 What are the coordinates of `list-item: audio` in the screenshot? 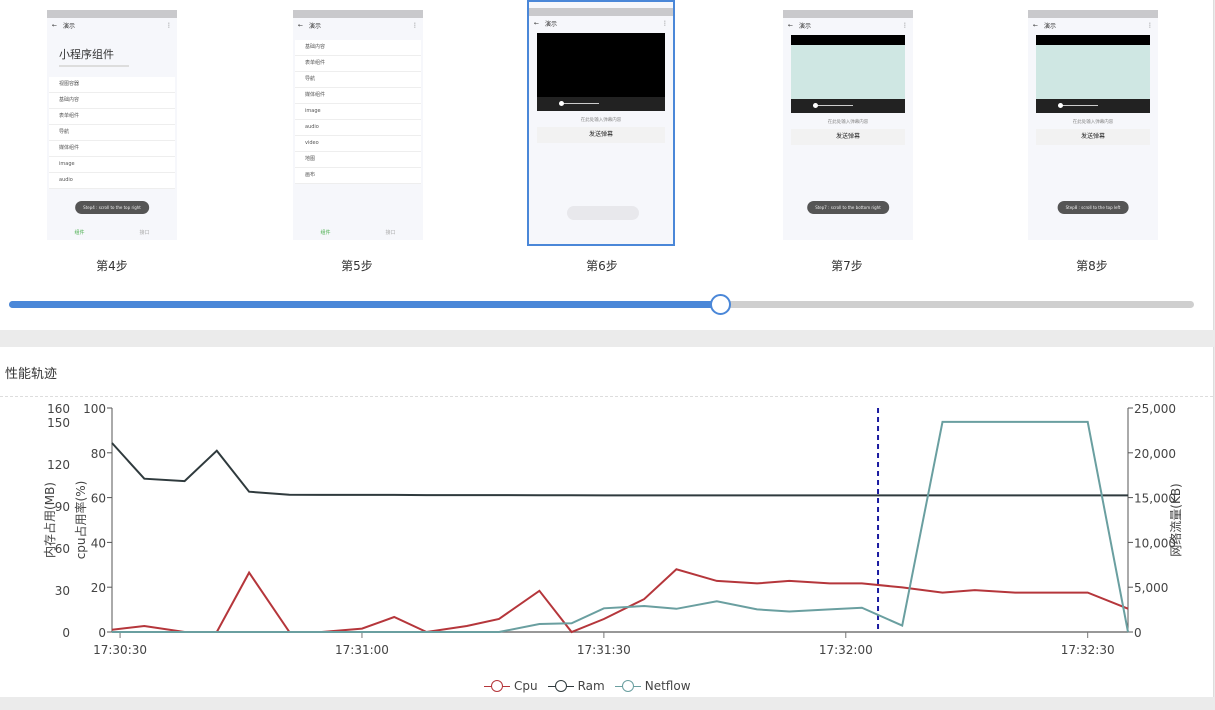 It's located at (112, 181).